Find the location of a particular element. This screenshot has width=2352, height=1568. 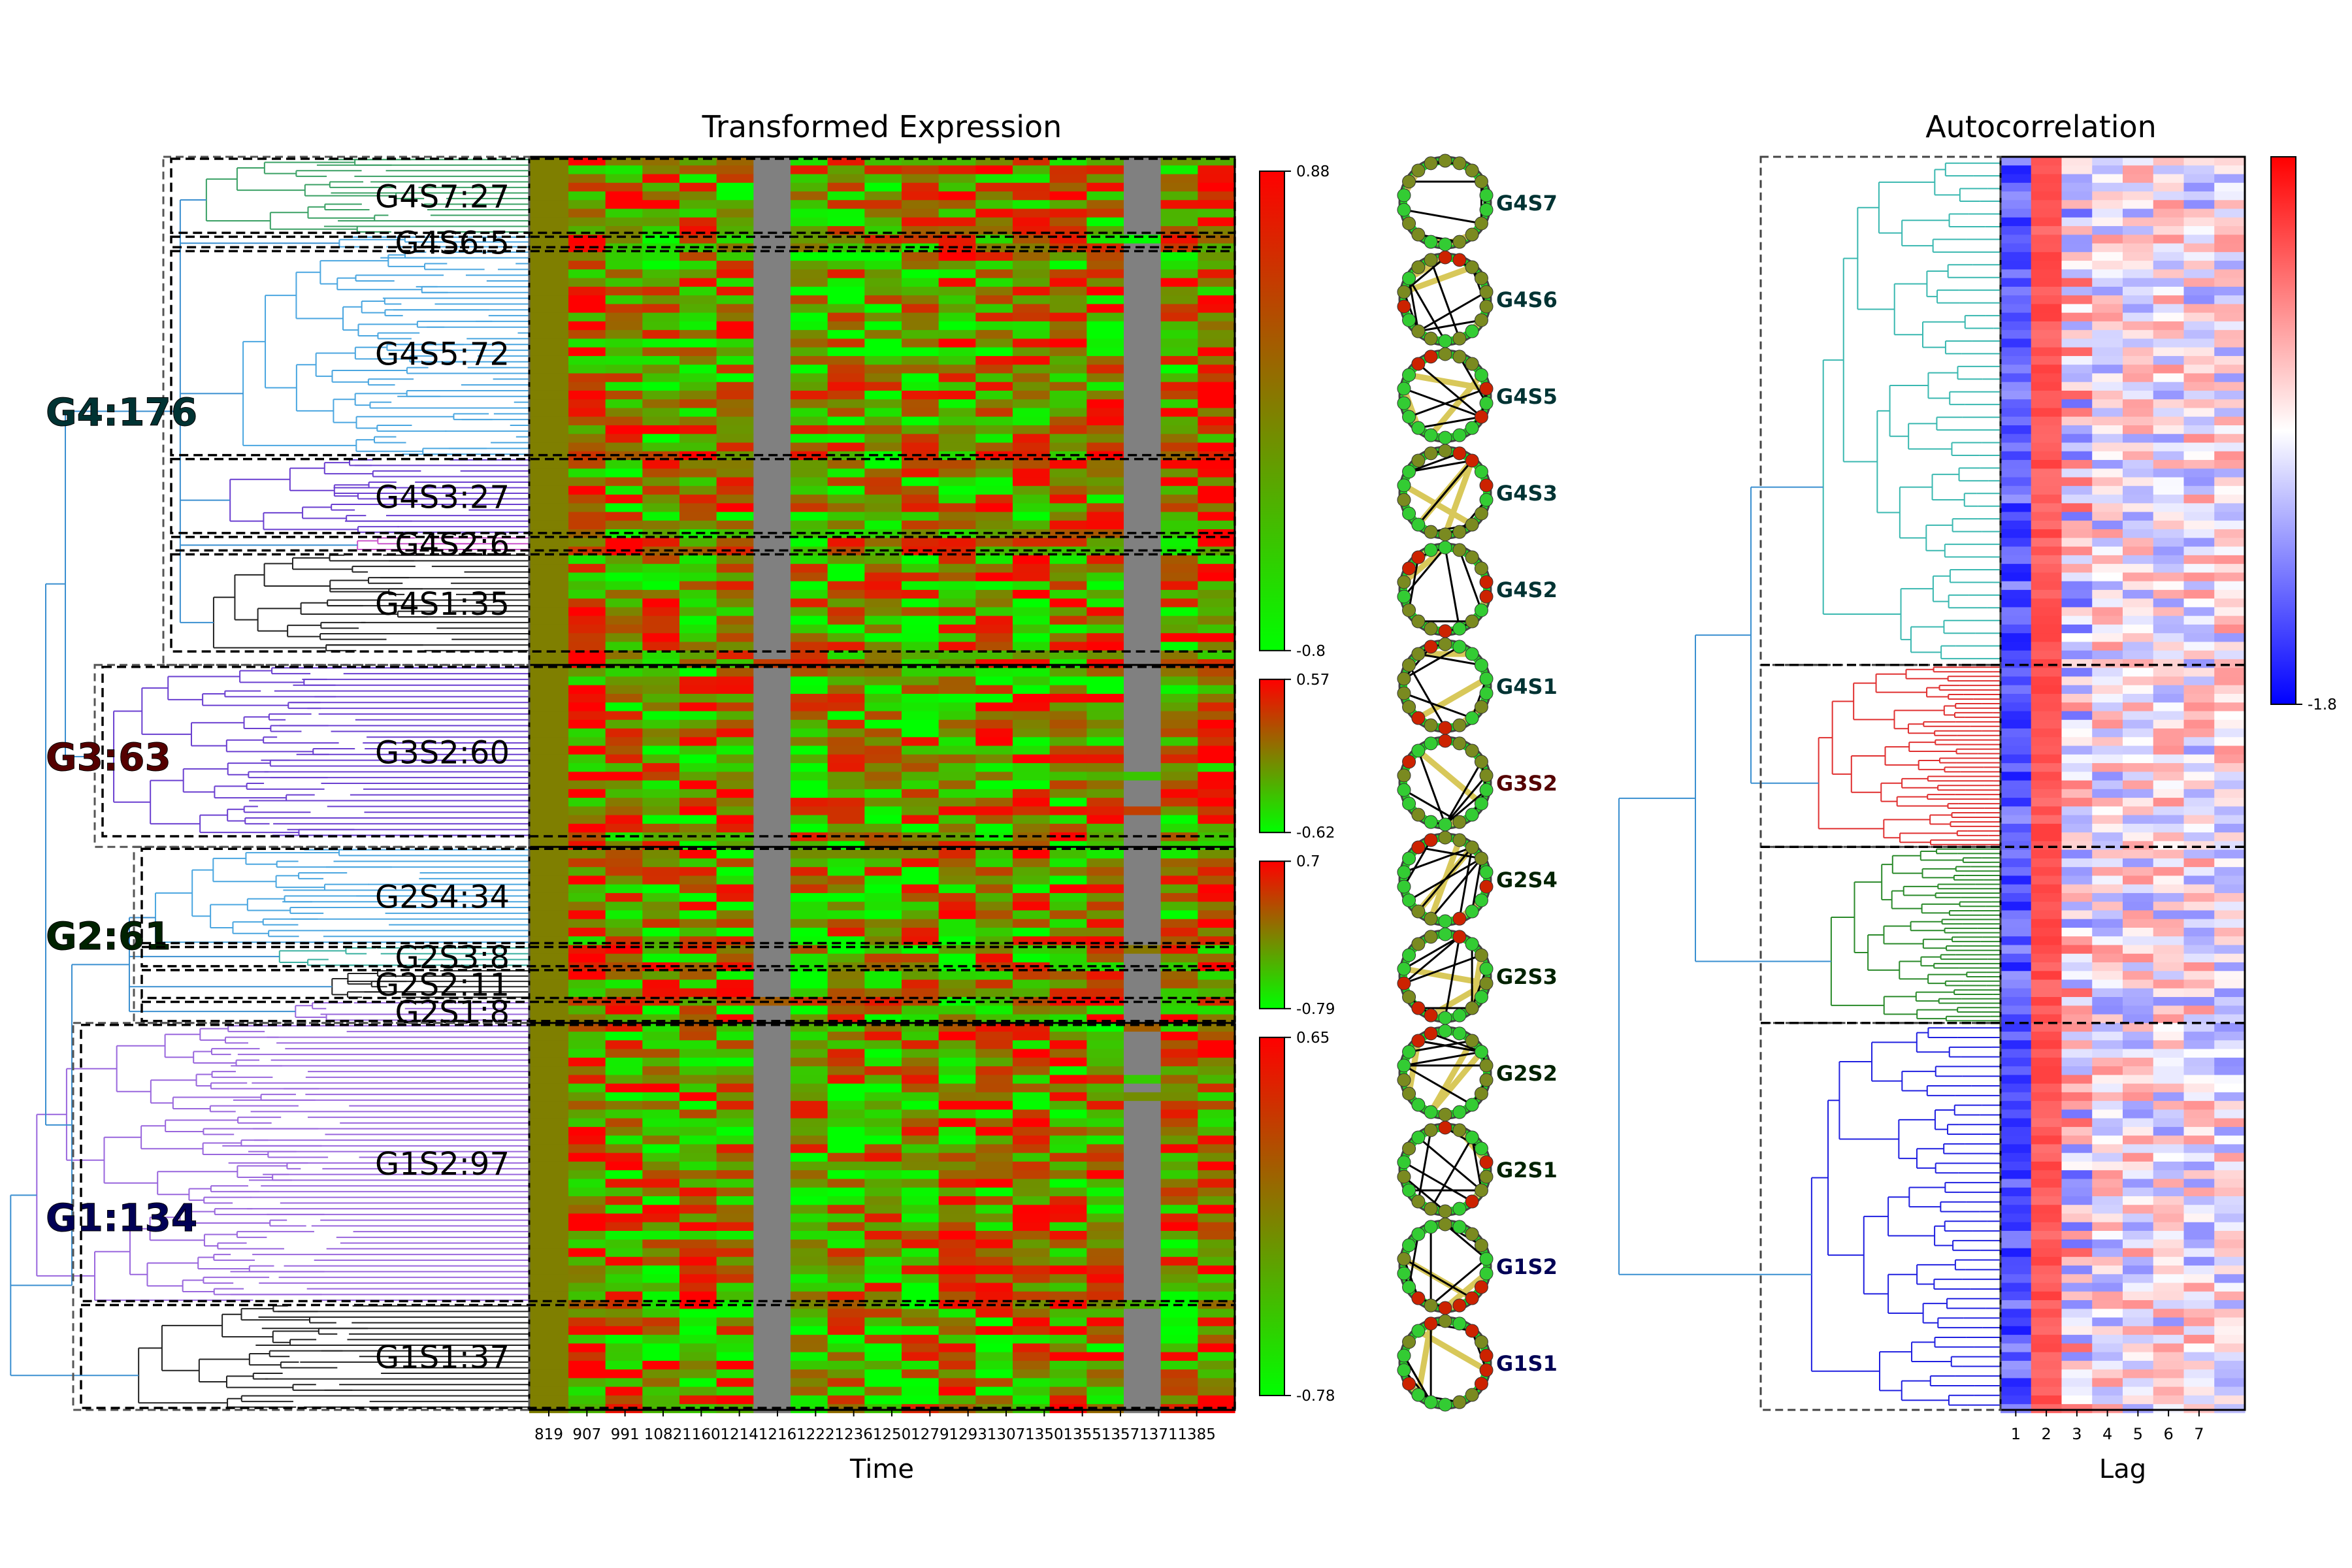

graph-edge is located at coordinates (1438, 1182).